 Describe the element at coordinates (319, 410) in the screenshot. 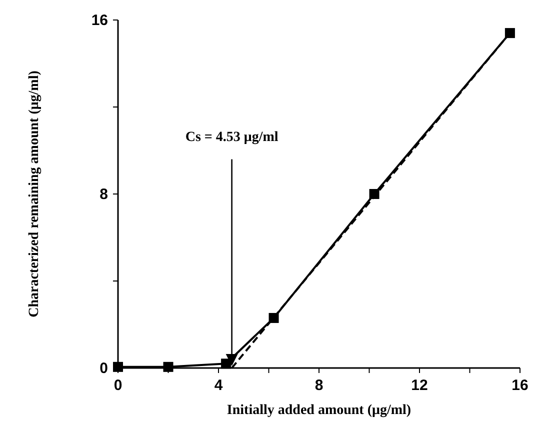

I see `x-axis-title: Initially added amount (μg/ml)` at that location.